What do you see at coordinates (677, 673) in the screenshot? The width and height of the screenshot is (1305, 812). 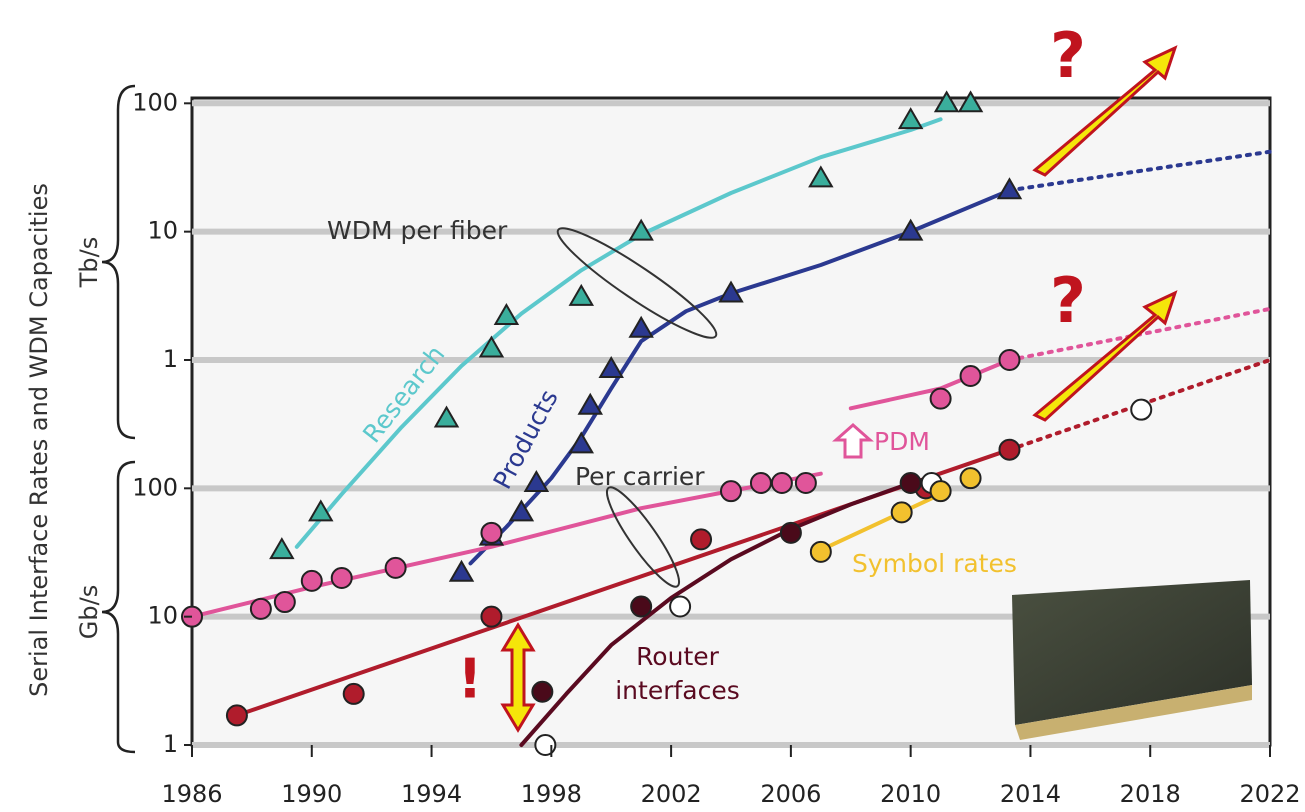 I see `series-label: Router interfaces` at bounding box center [677, 673].